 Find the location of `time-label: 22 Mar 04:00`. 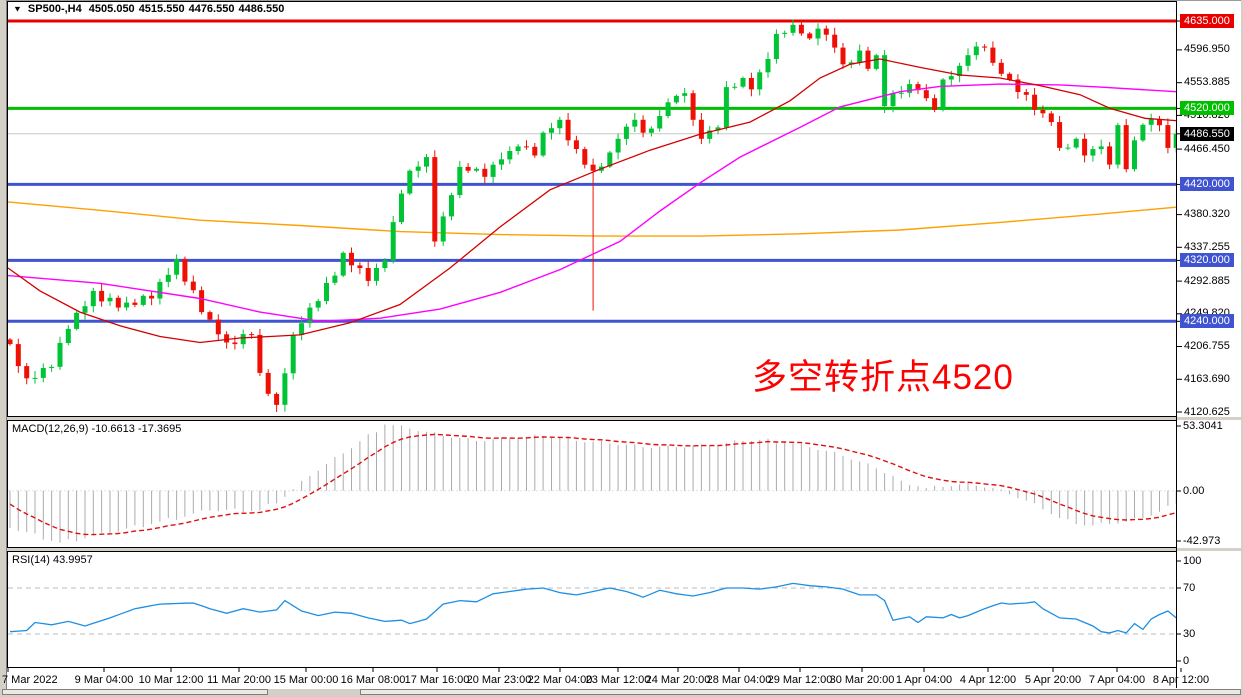

time-label: 22 Mar 04:00 is located at coordinates (560, 680).